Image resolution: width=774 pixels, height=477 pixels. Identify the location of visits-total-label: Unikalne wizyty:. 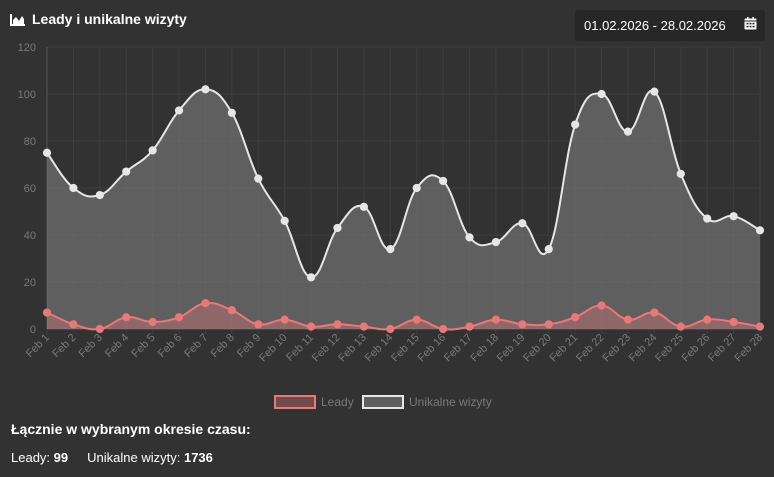
(134, 457).